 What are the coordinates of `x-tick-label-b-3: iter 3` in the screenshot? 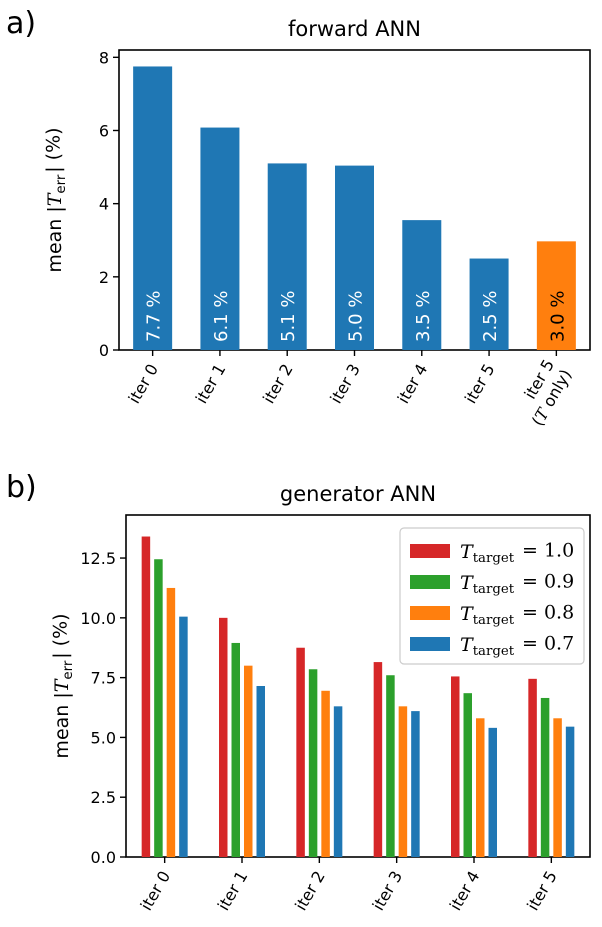 It's located at (387, 891).